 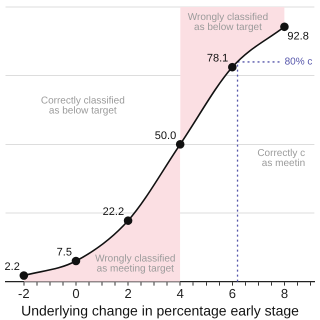 I want to click on data-label: 2.2, so click(x=12, y=267).